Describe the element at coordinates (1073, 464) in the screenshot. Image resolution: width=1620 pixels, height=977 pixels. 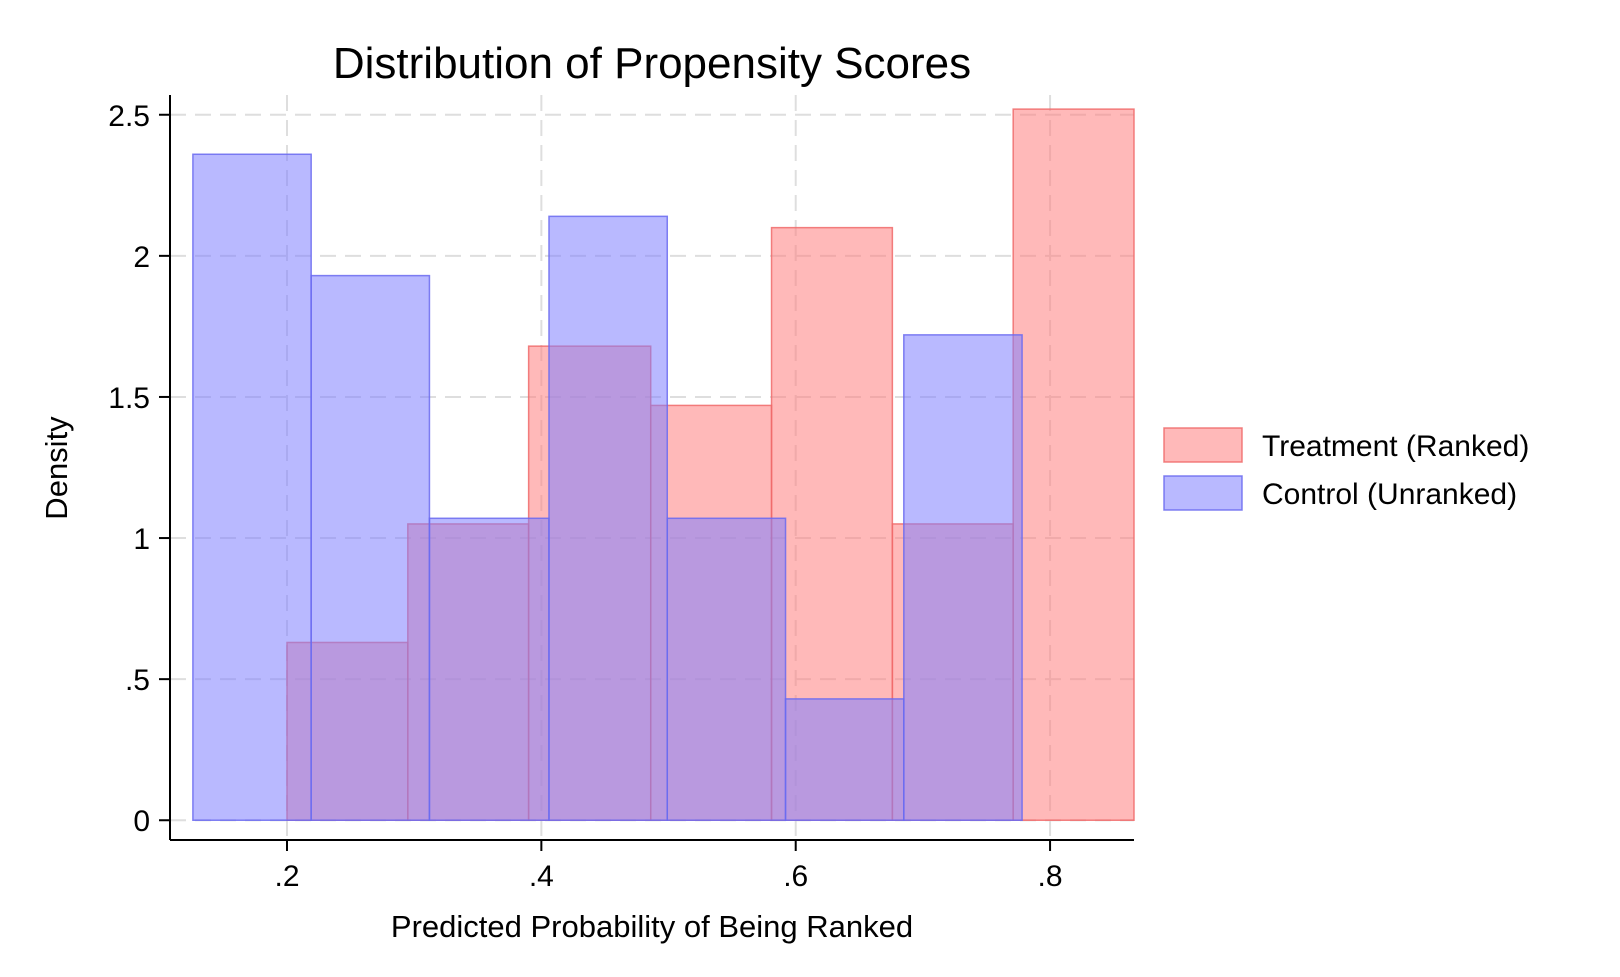
I see `treatment-bar` at that location.